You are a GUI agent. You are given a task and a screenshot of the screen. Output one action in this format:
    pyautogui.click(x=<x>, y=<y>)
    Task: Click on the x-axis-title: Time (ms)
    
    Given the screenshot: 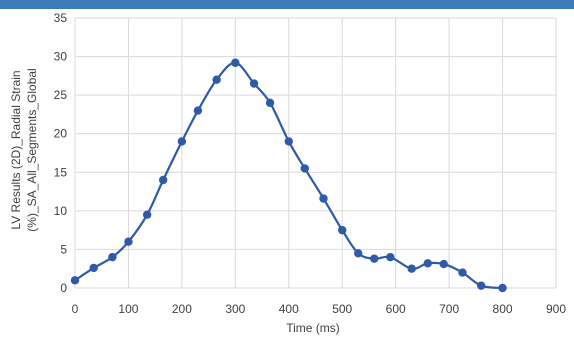 What is the action you would take?
    pyautogui.click(x=313, y=328)
    